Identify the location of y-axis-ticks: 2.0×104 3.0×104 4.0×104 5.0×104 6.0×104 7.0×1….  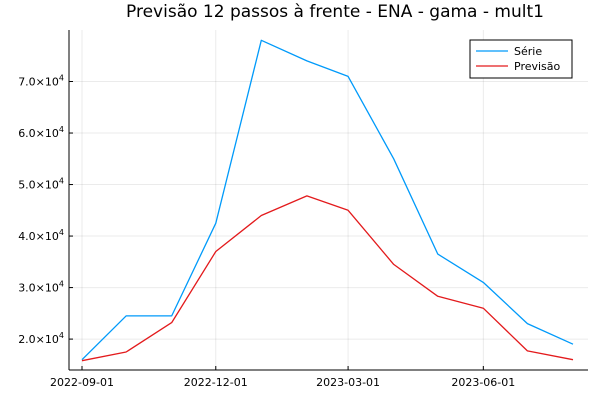
(45, 210).